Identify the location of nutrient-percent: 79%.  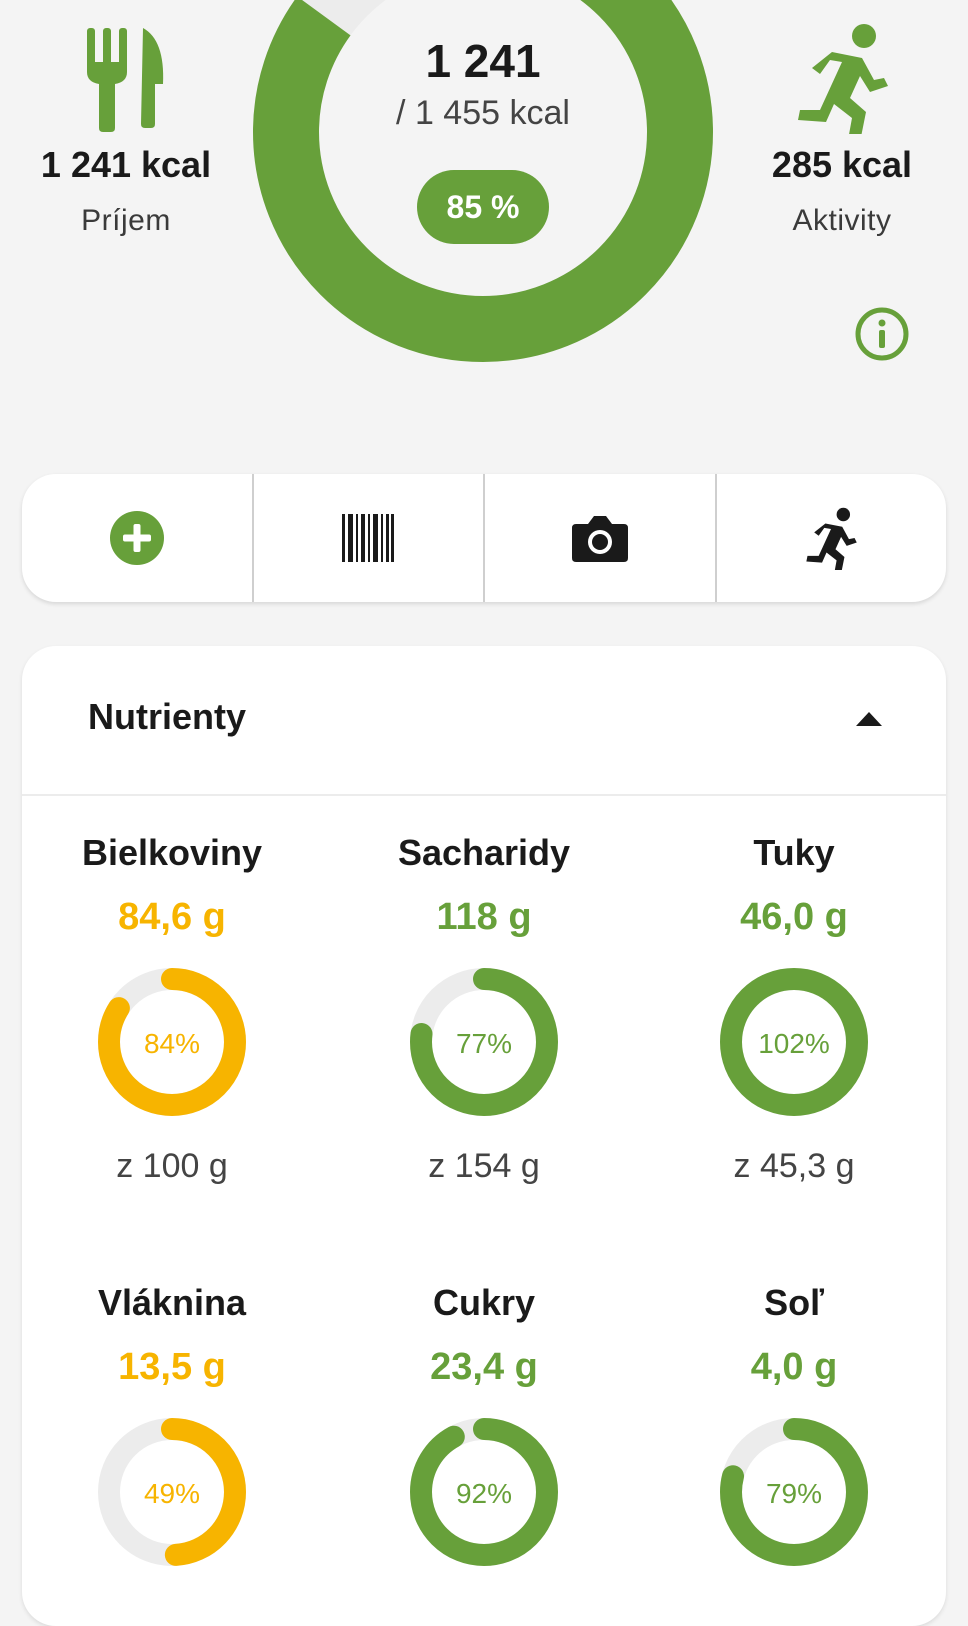
(794, 1493).